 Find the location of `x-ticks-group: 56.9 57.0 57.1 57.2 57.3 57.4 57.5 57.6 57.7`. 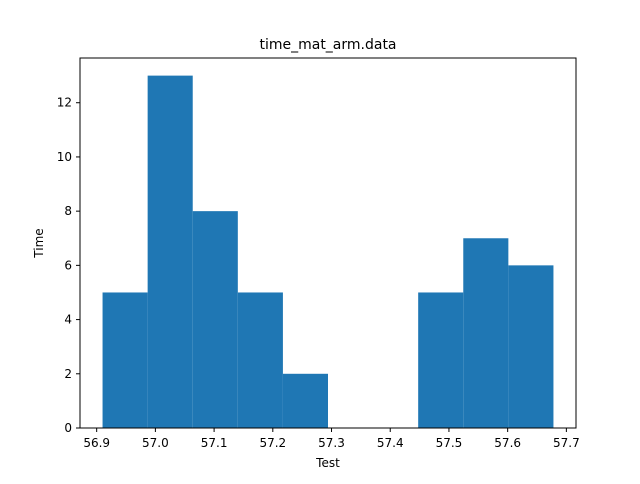

x-ticks-group: 56.9 57.0 57.1 57.2 57.3 57.4 57.5 57.6 57.7 is located at coordinates (331, 439).